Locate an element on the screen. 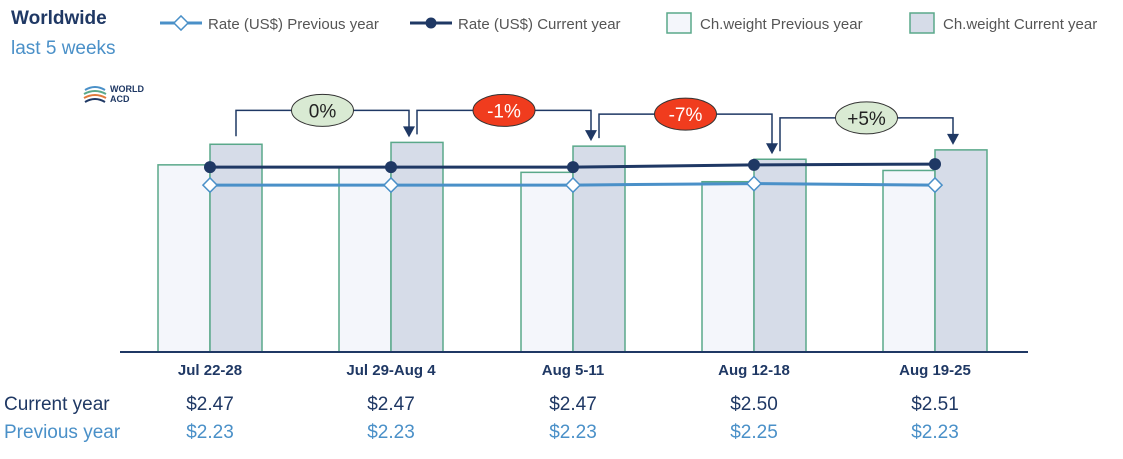 The height and width of the screenshot is (459, 1123). legend-label-4: Ch.weight Current year is located at coordinates (1020, 24).